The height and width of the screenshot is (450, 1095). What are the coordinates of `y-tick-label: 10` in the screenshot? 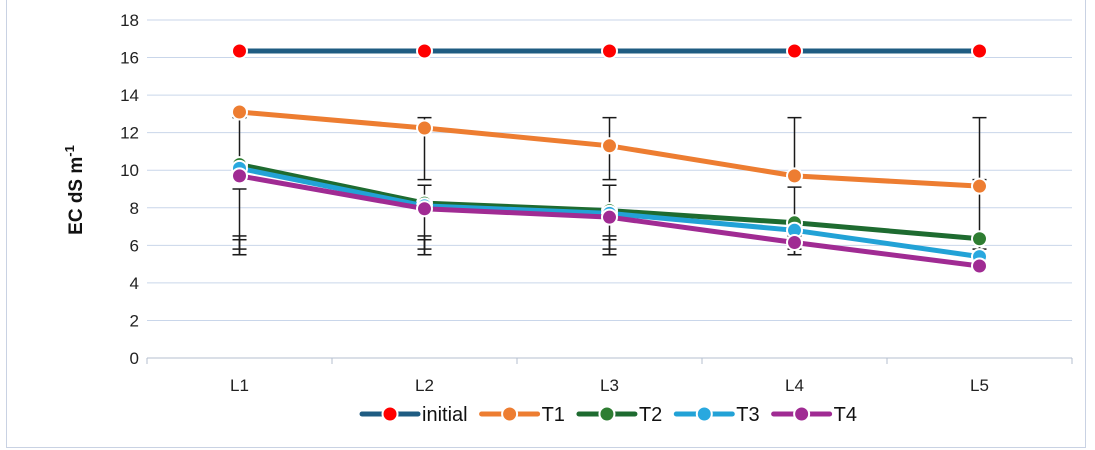 It's located at (129, 170).